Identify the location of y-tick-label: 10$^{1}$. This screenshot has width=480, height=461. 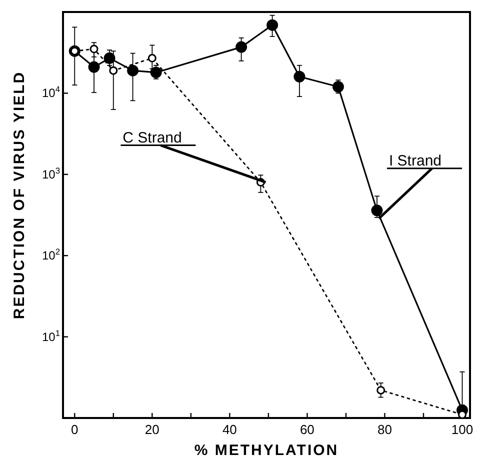
(51, 336).